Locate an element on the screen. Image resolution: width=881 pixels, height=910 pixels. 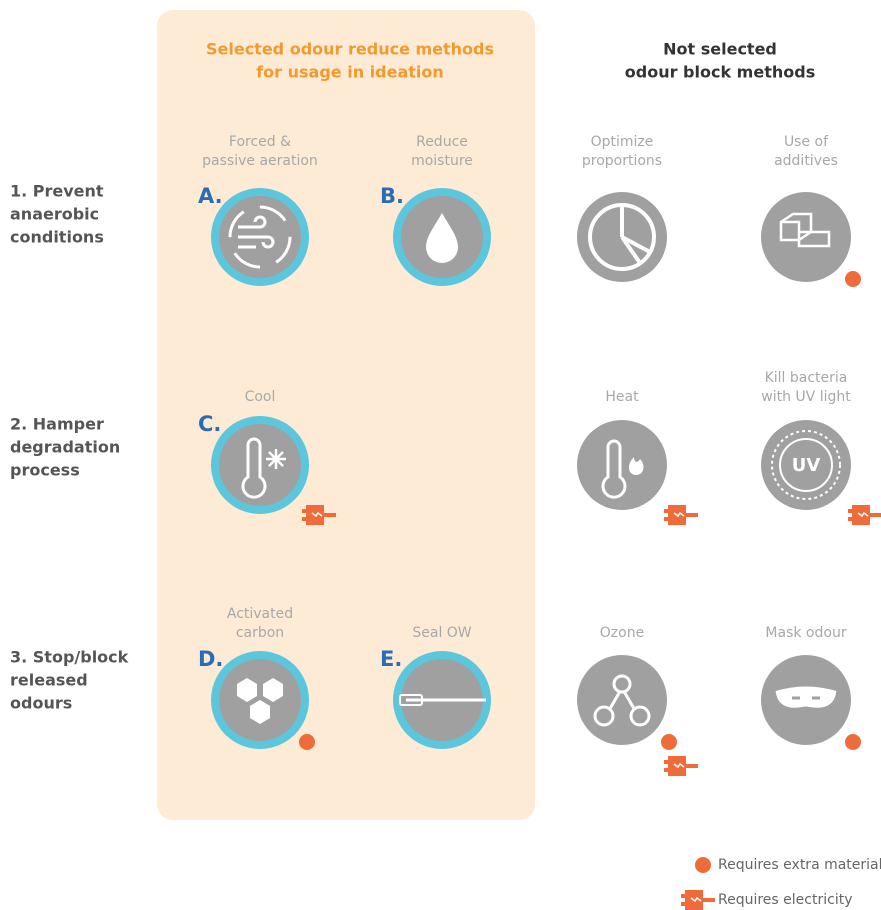
icon-text: UV is located at coordinates (806, 465).